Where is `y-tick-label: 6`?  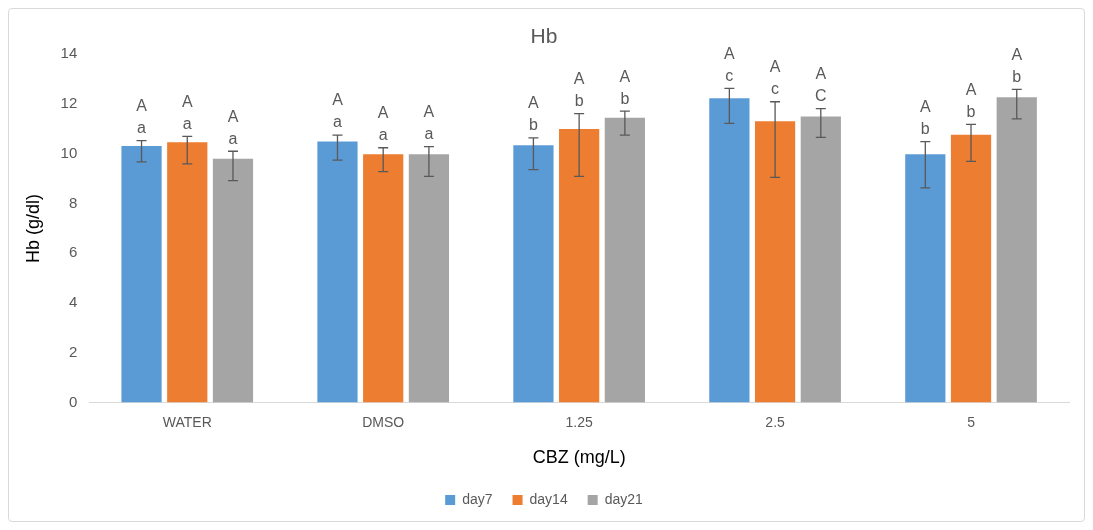
y-tick-label: 6 is located at coordinates (73, 252).